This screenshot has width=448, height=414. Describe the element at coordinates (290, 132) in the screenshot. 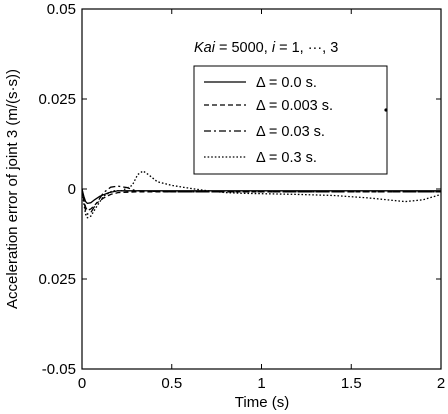

I see `legend-label-3: Δ = 0.03 s.` at that location.